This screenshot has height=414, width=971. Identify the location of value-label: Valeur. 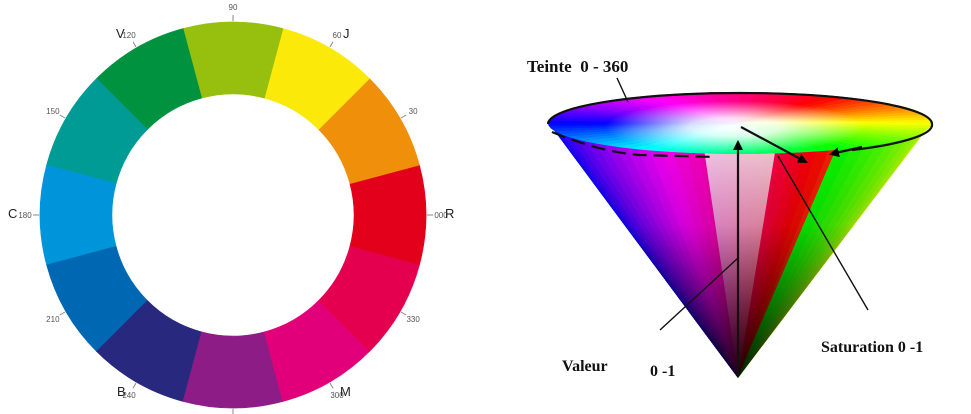
(585, 366).